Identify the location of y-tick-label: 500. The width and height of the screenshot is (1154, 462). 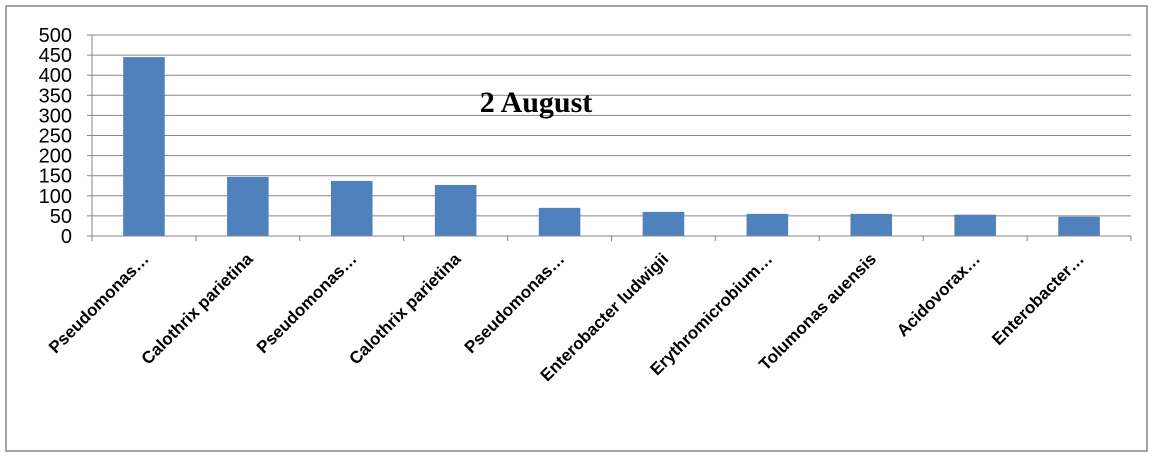
(55, 36).